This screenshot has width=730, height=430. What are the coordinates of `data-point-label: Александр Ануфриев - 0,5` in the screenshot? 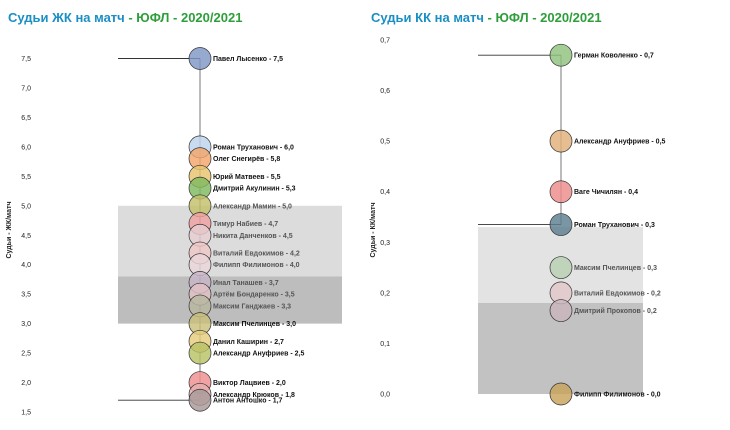 It's located at (620, 142).